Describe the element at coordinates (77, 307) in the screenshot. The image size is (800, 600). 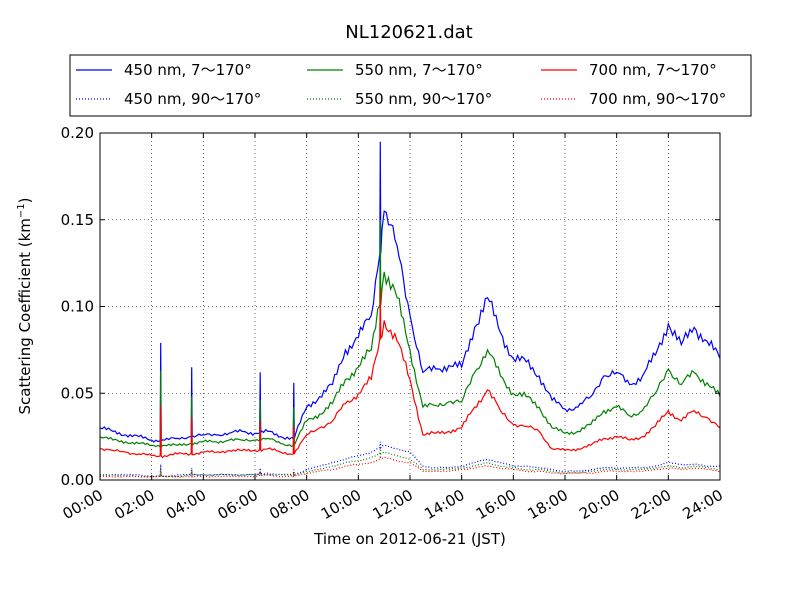
I see `y-tick-label: 0.10` at that location.